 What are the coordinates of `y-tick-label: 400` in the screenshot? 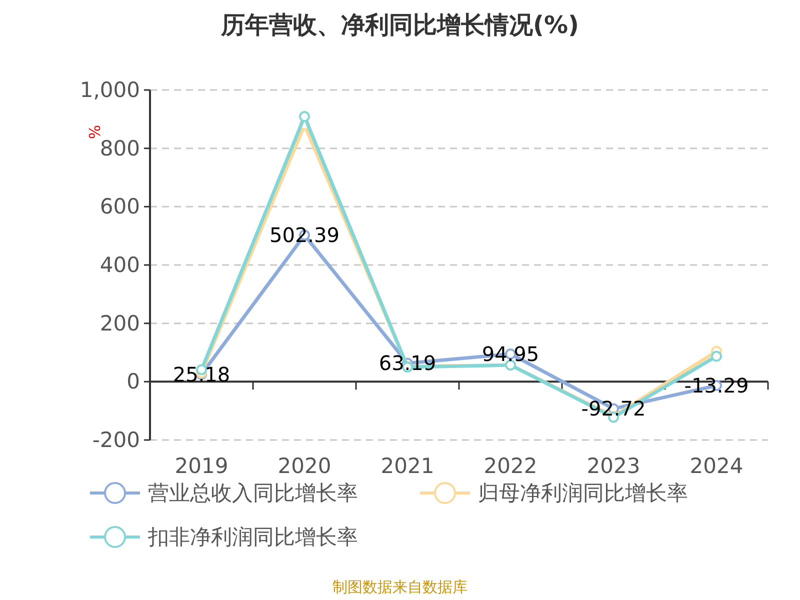 It's located at (120, 265).